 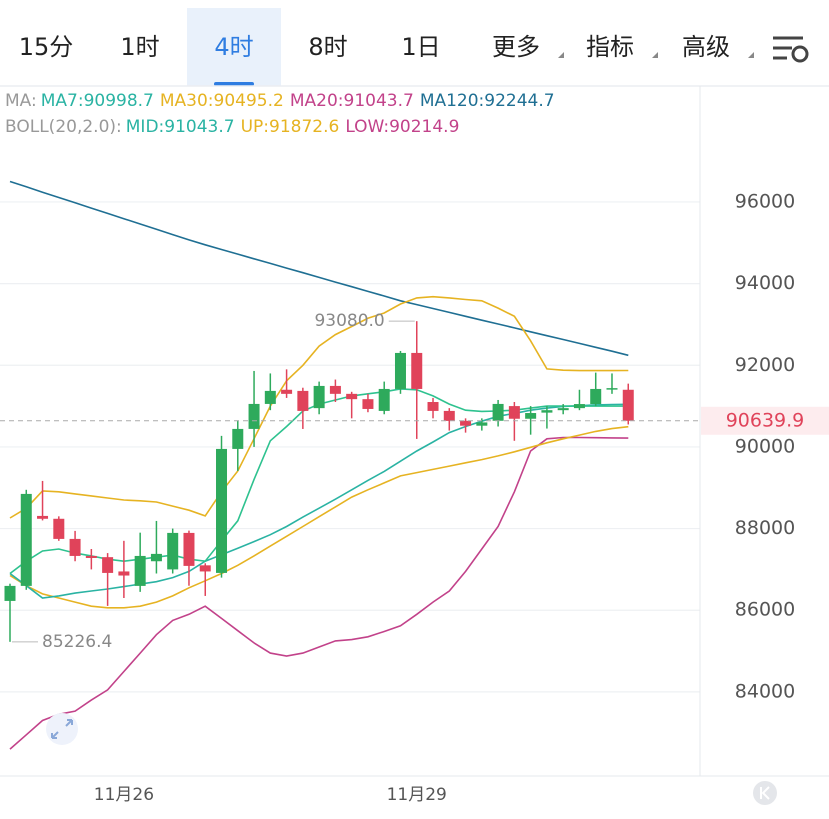 I want to click on indicator-value: UP:91872.6, so click(x=290, y=127).